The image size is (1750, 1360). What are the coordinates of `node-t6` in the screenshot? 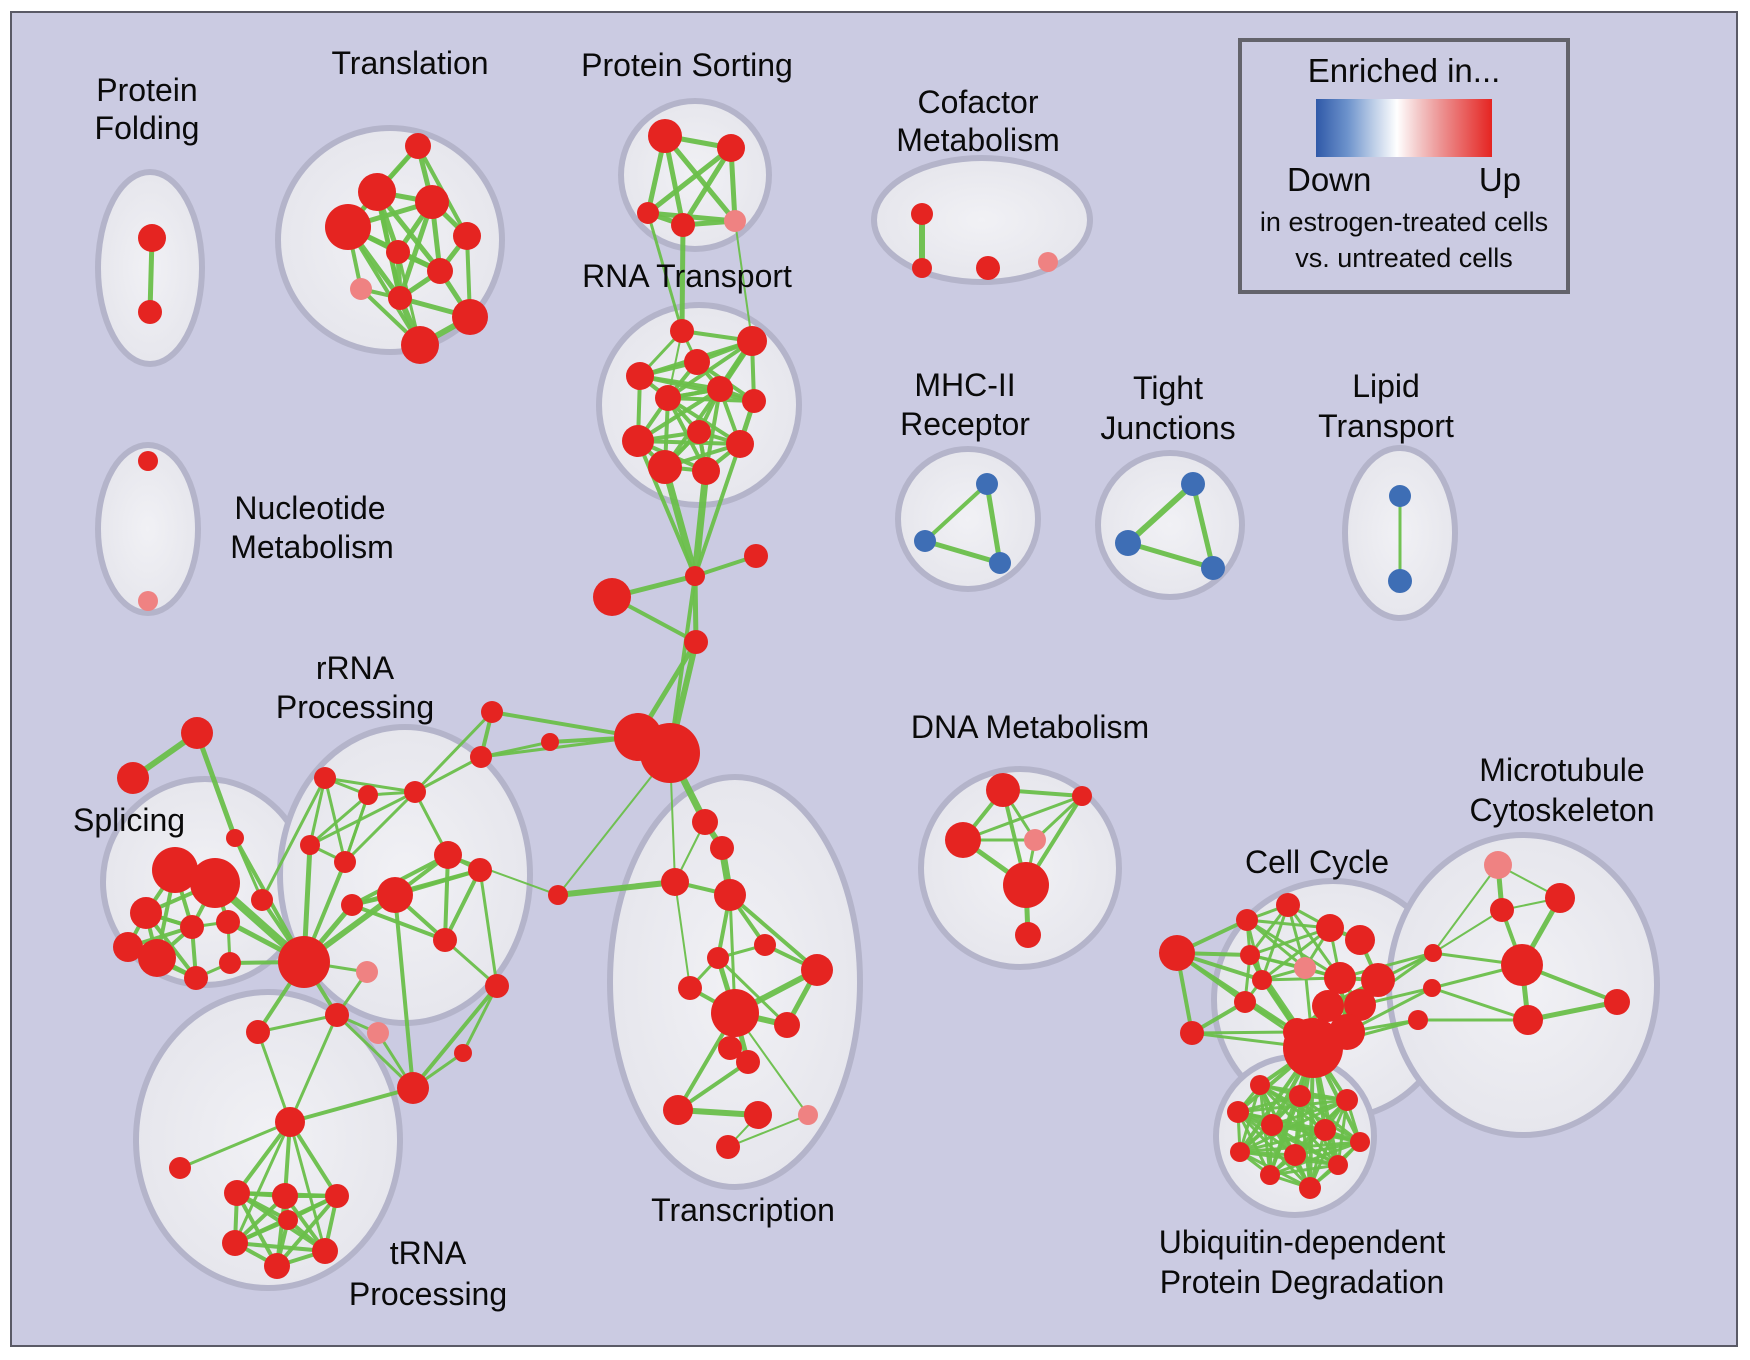 It's located at (398, 252).